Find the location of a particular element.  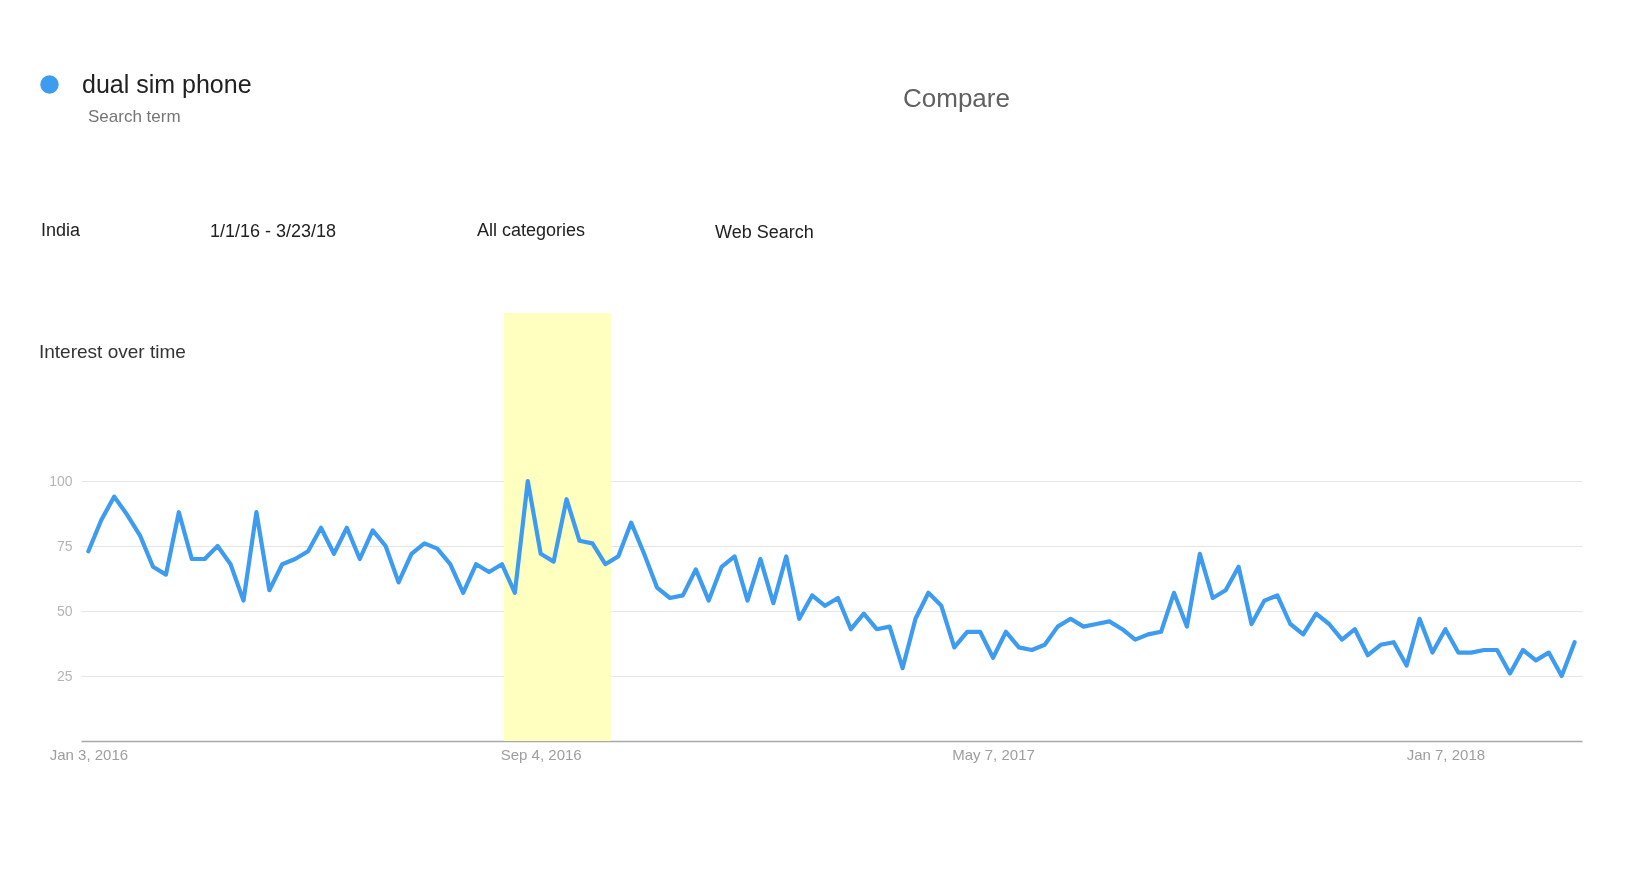

x-tick-label: Jan 7, 2018 is located at coordinates (1446, 754).